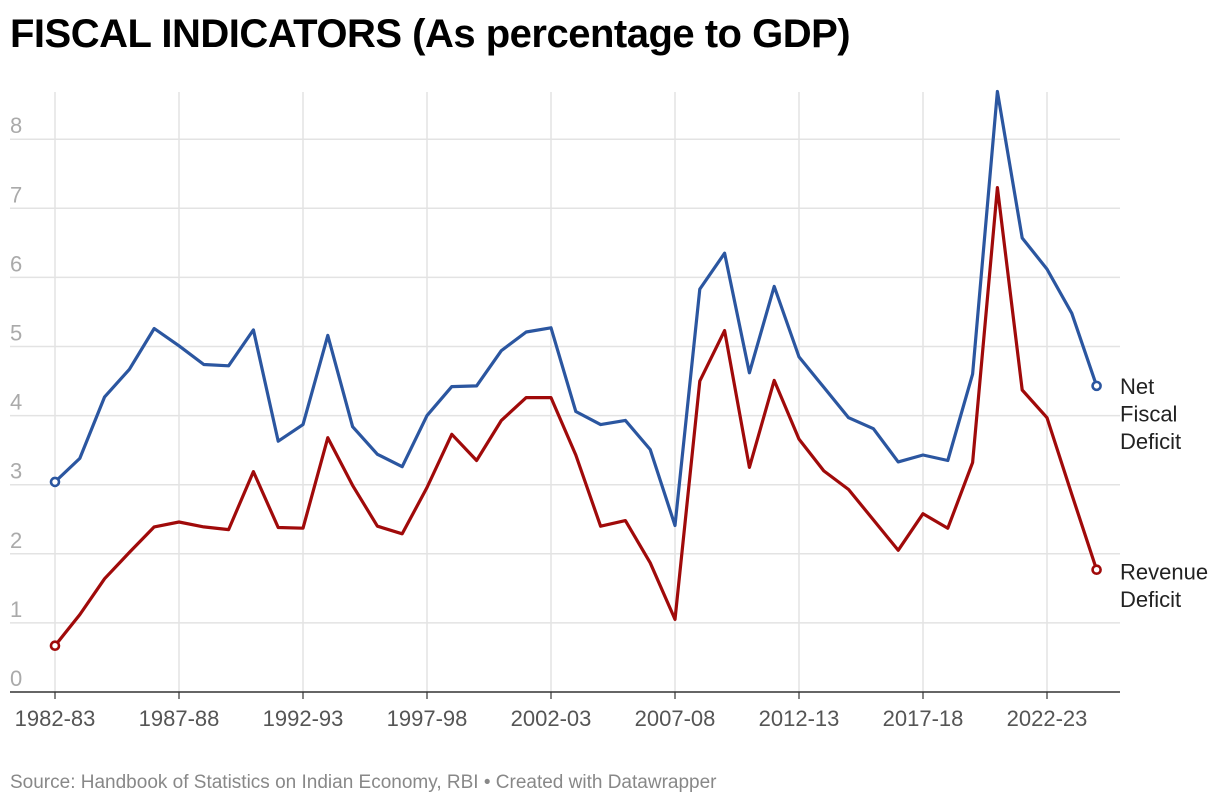  Describe the element at coordinates (16, 540) in the screenshot. I see `y-tick-label-2: 2` at that location.